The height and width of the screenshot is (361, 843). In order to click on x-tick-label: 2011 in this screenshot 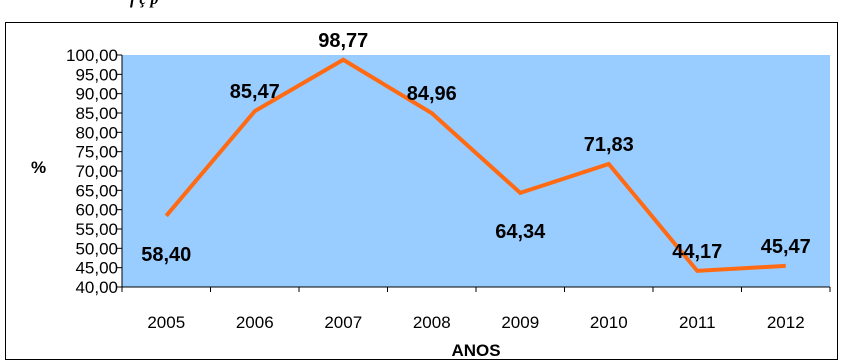, I will do `click(697, 322)`.